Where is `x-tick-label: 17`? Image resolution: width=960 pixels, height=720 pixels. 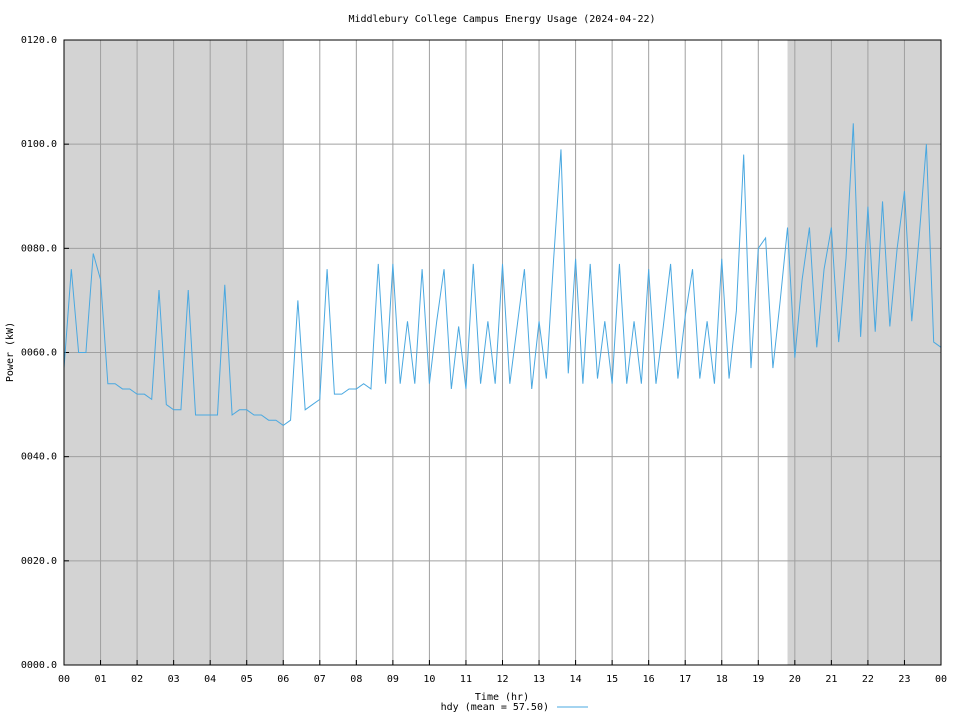 x-tick-label: 17 is located at coordinates (685, 679).